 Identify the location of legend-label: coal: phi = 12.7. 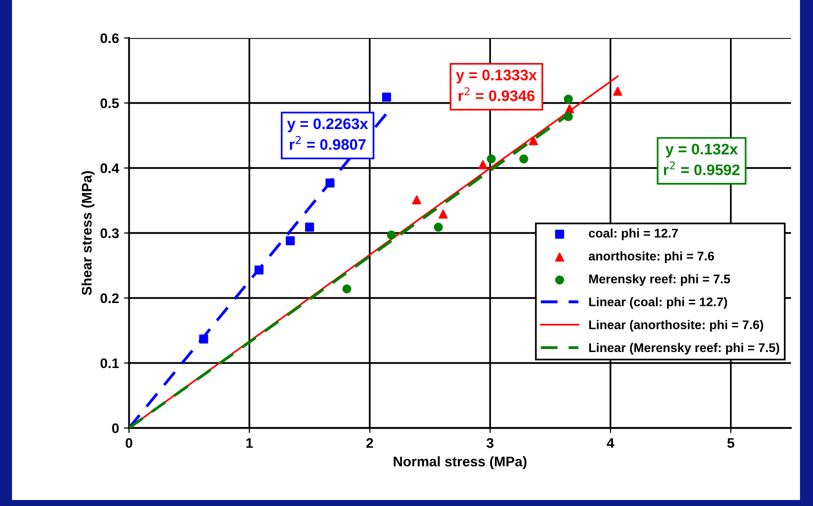
(633, 234).